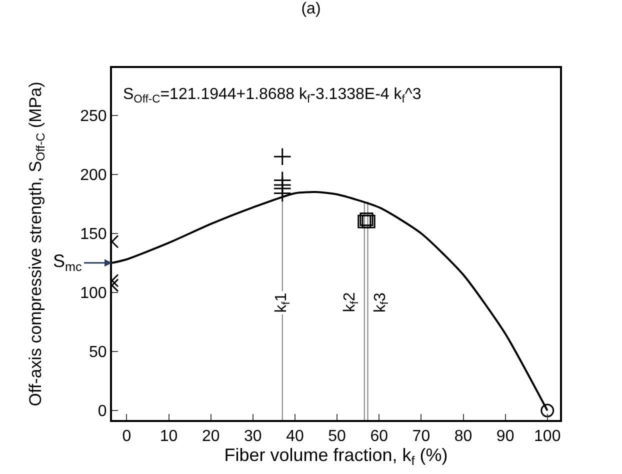 This screenshot has width=622, height=474. Describe the element at coordinates (211, 437) in the screenshot. I see `x-tick-label: 20` at that location.